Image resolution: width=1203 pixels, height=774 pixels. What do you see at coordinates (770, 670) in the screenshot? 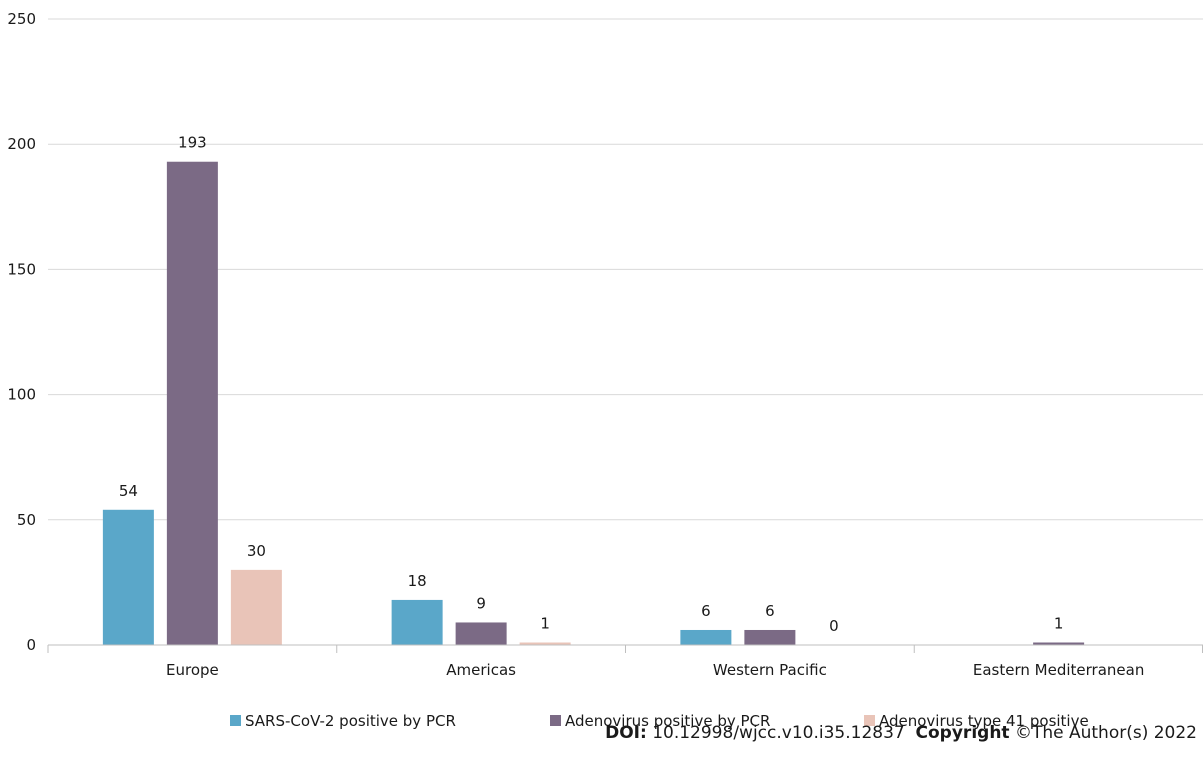
I see `x-tick-label: Western Pacific` at bounding box center [770, 670].